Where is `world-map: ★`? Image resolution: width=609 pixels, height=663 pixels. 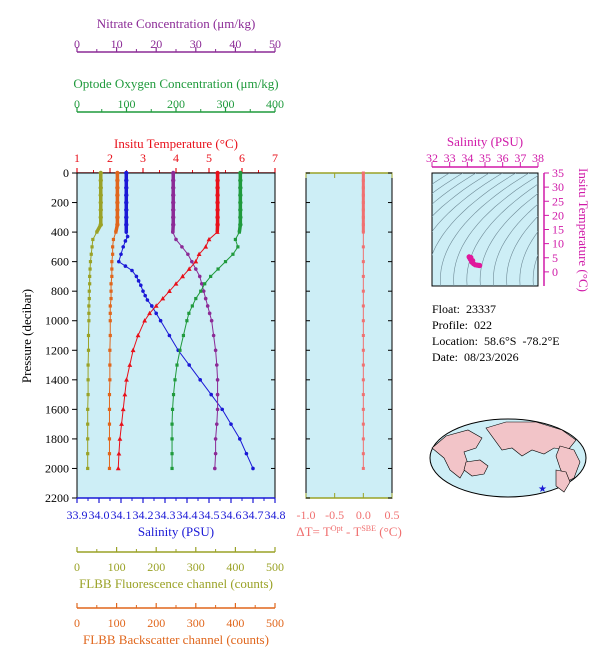
world-map: ★ is located at coordinates (508, 458).